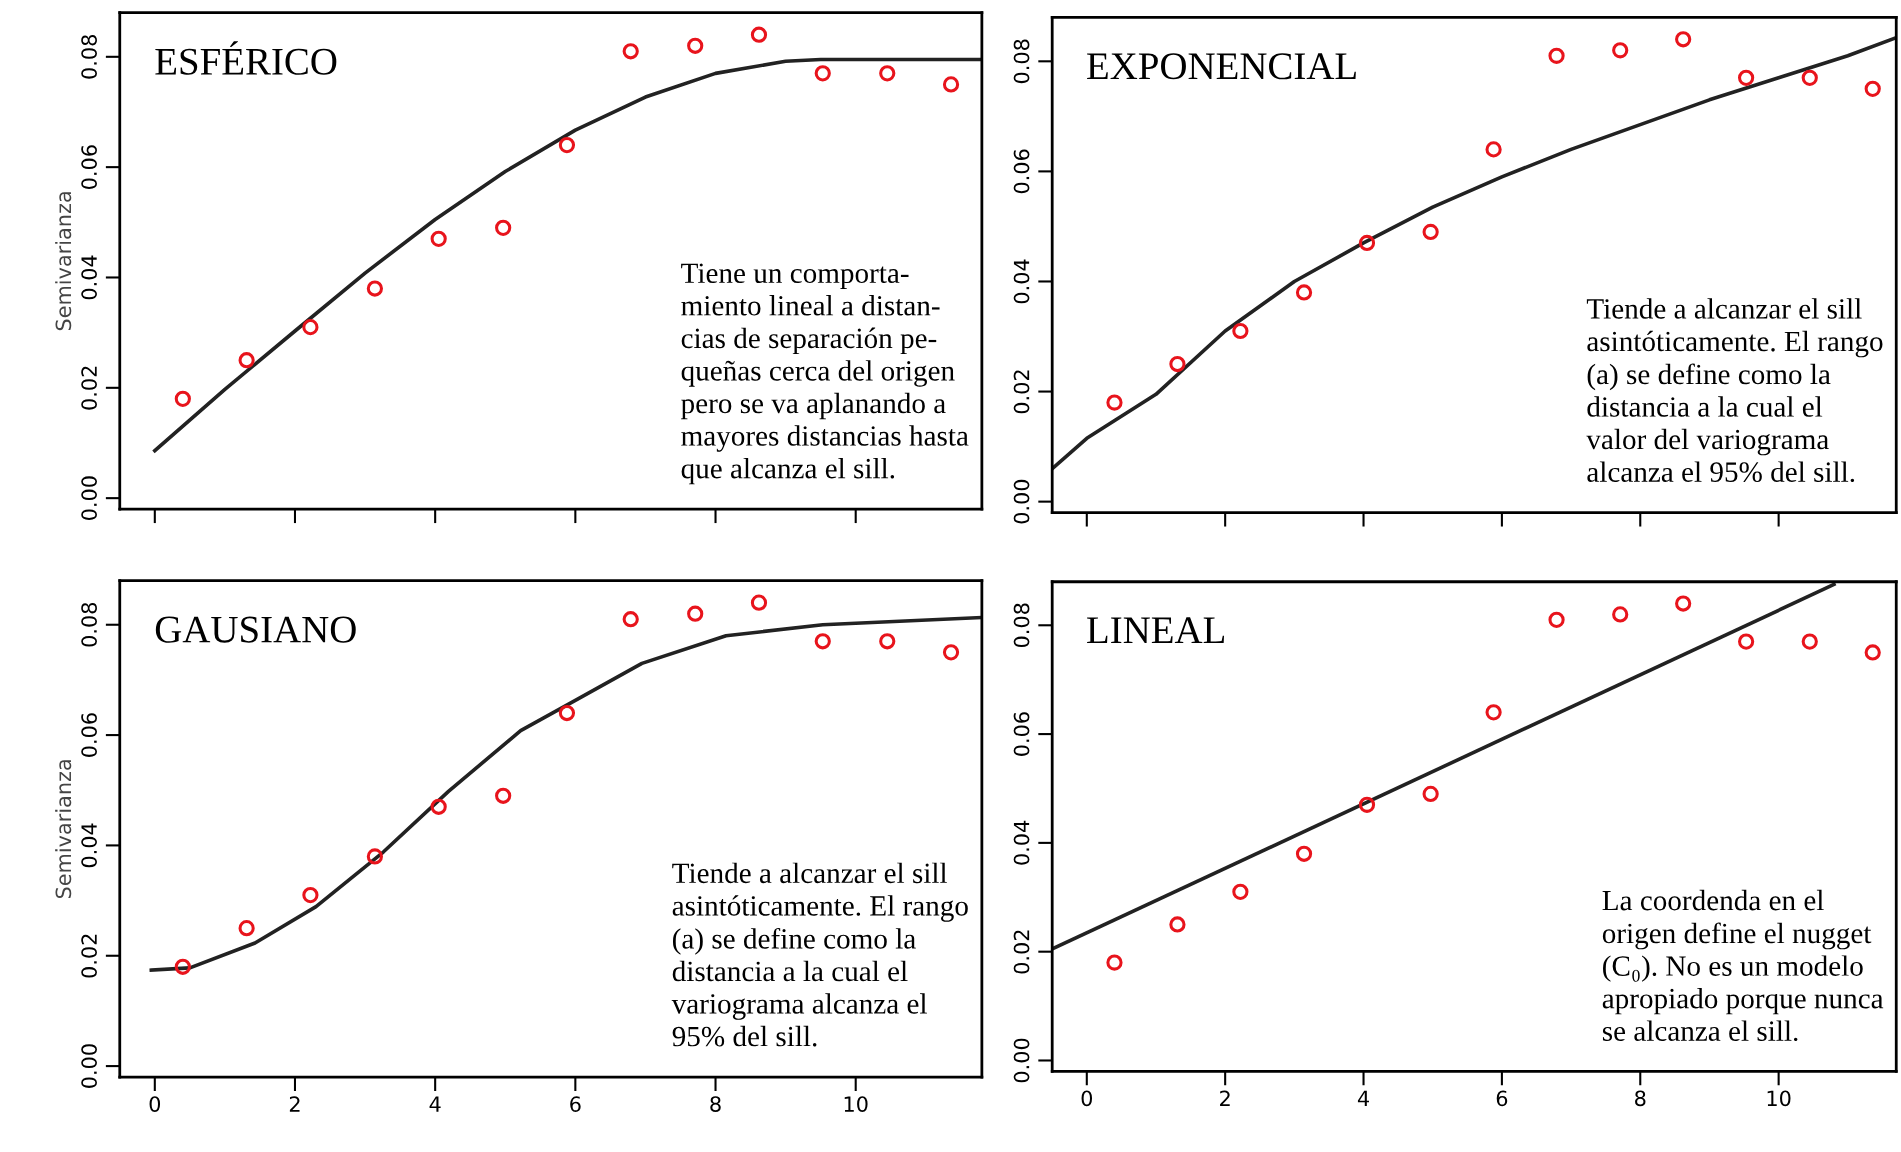 The height and width of the screenshot is (1152, 1901). What do you see at coordinates (1156, 630) in the screenshot?
I see `text: LINEAL` at bounding box center [1156, 630].